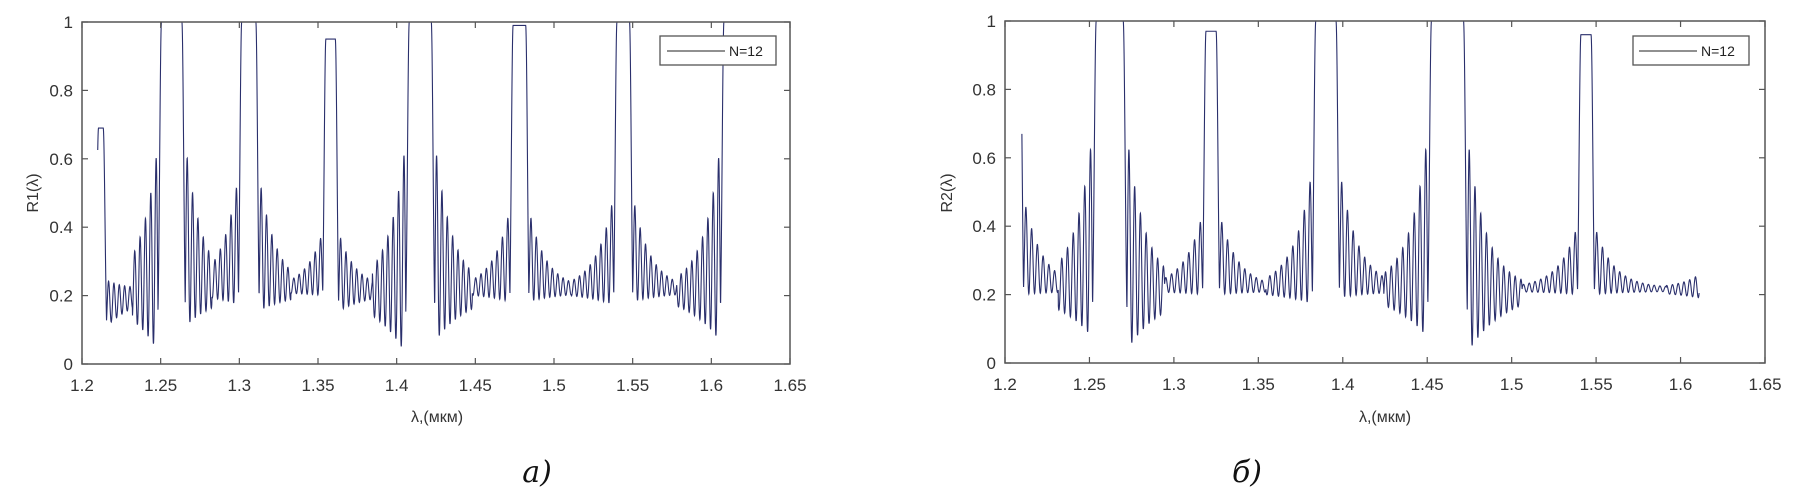 Image resolution: width=1798 pixels, height=493 pixels. What do you see at coordinates (947, 192) in the screenshot?
I see `y-axis-label: R2(λ)` at bounding box center [947, 192].